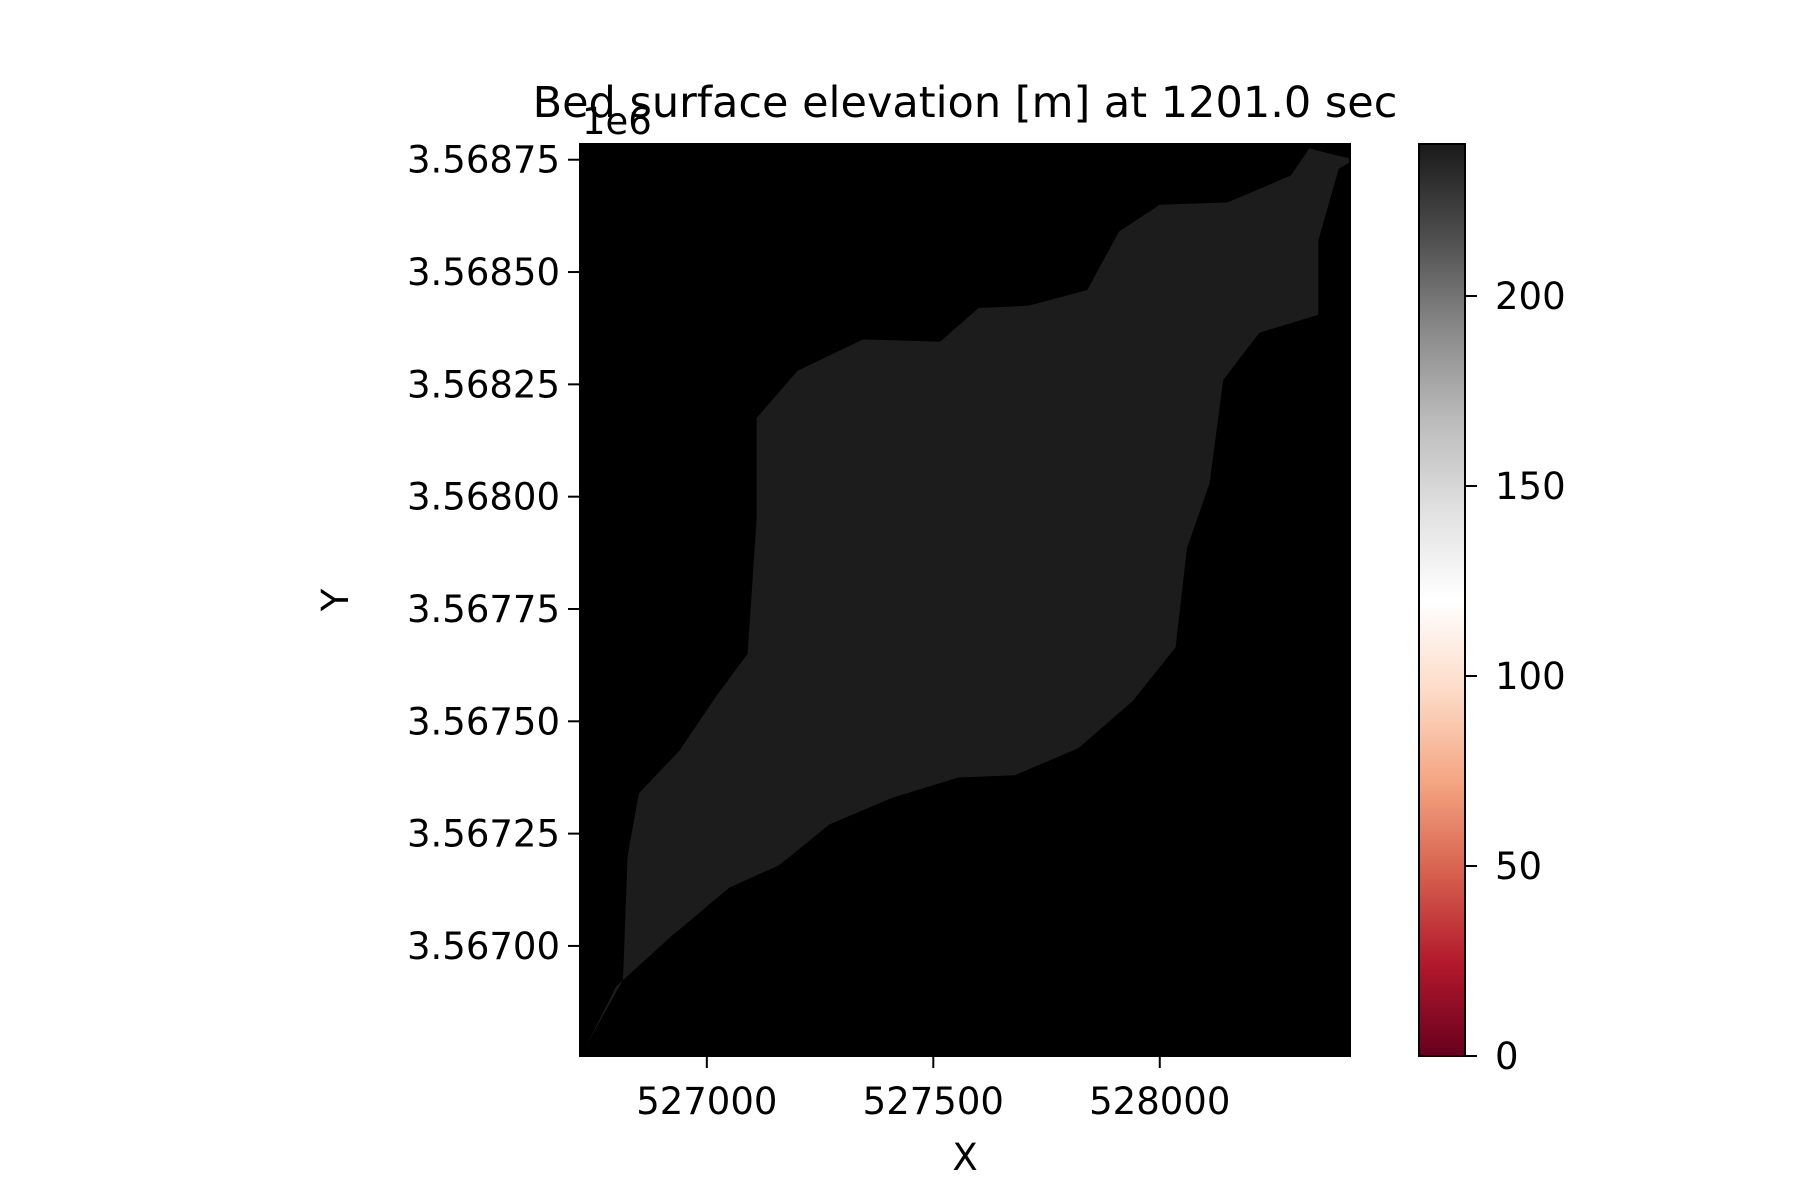  I want to click on colorbar-gradient, so click(1442, 600).